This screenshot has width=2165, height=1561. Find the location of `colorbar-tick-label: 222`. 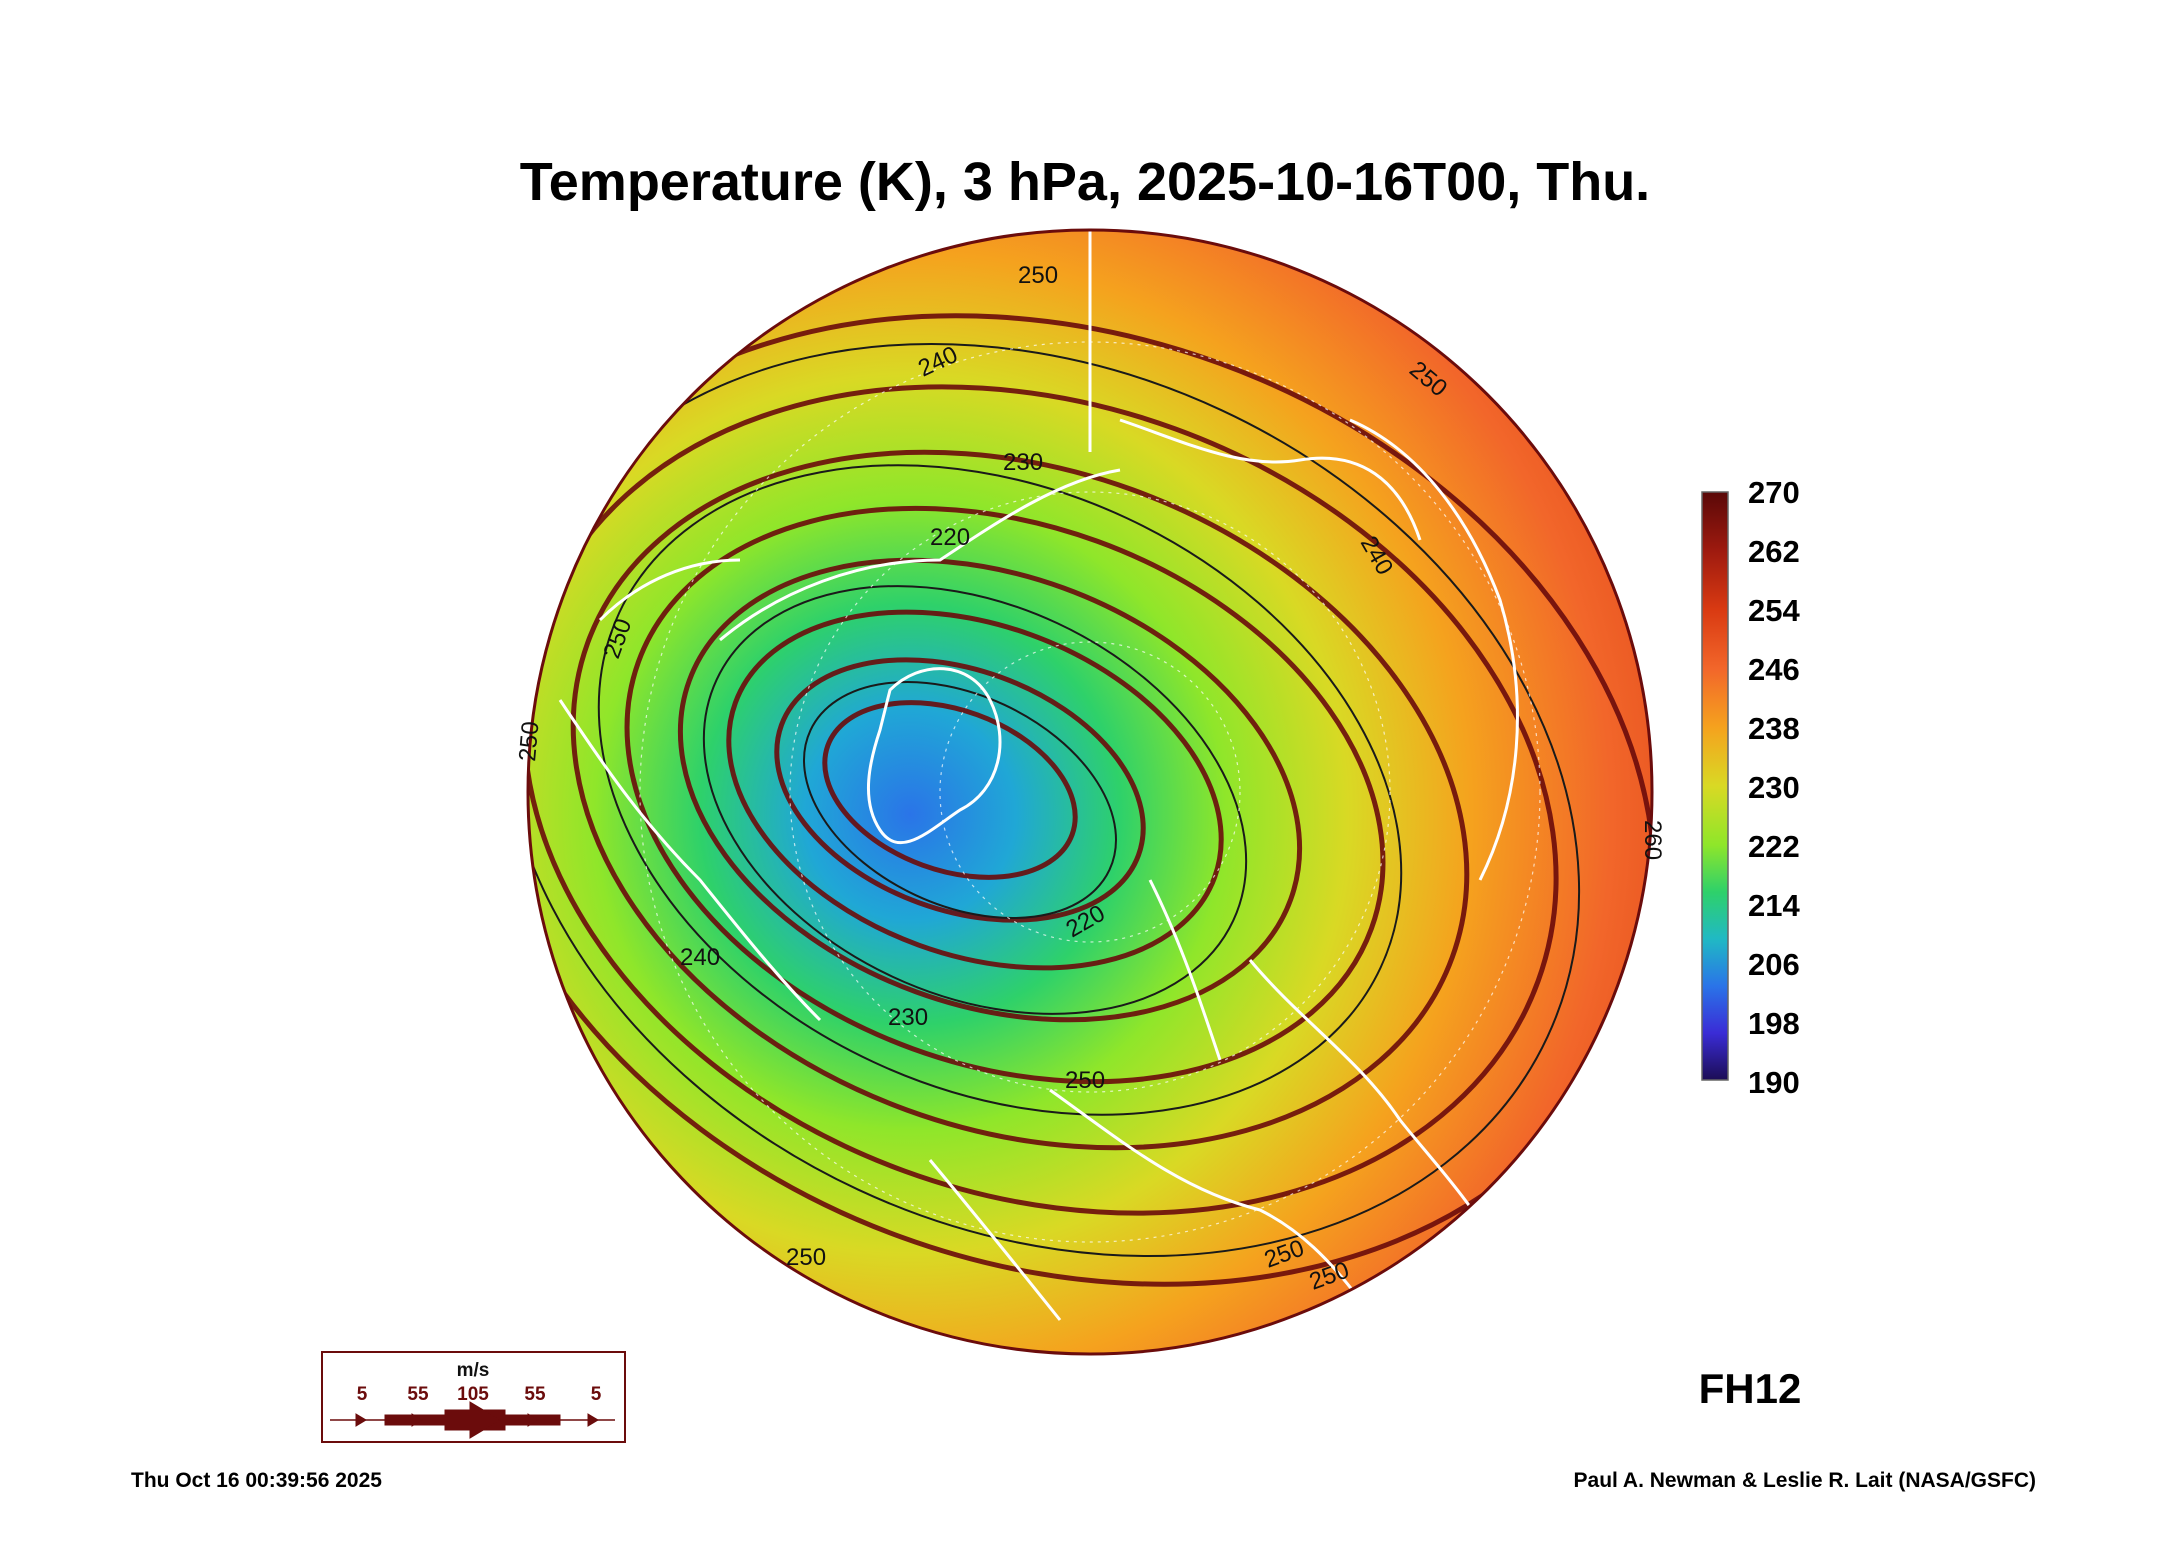

colorbar-tick-label: 222 is located at coordinates (1774, 846).